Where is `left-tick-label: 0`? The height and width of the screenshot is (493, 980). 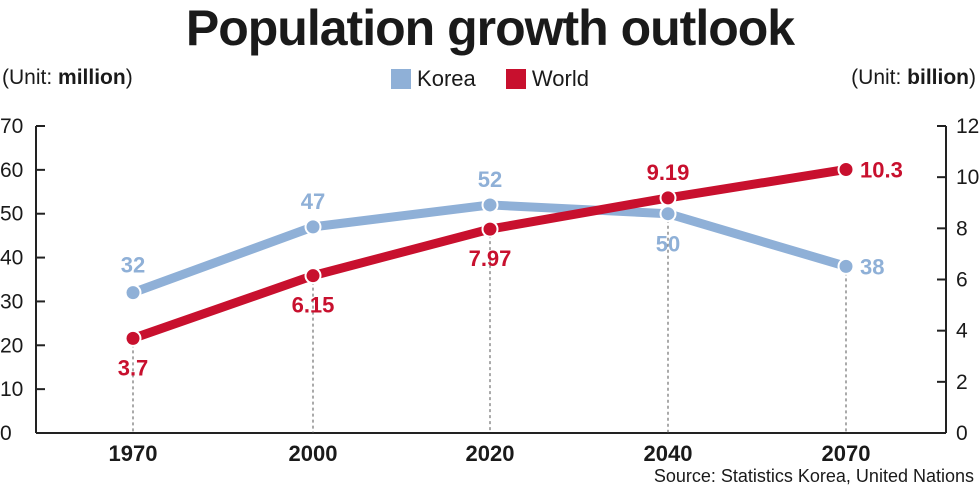
left-tick-label: 0 is located at coordinates (6, 433).